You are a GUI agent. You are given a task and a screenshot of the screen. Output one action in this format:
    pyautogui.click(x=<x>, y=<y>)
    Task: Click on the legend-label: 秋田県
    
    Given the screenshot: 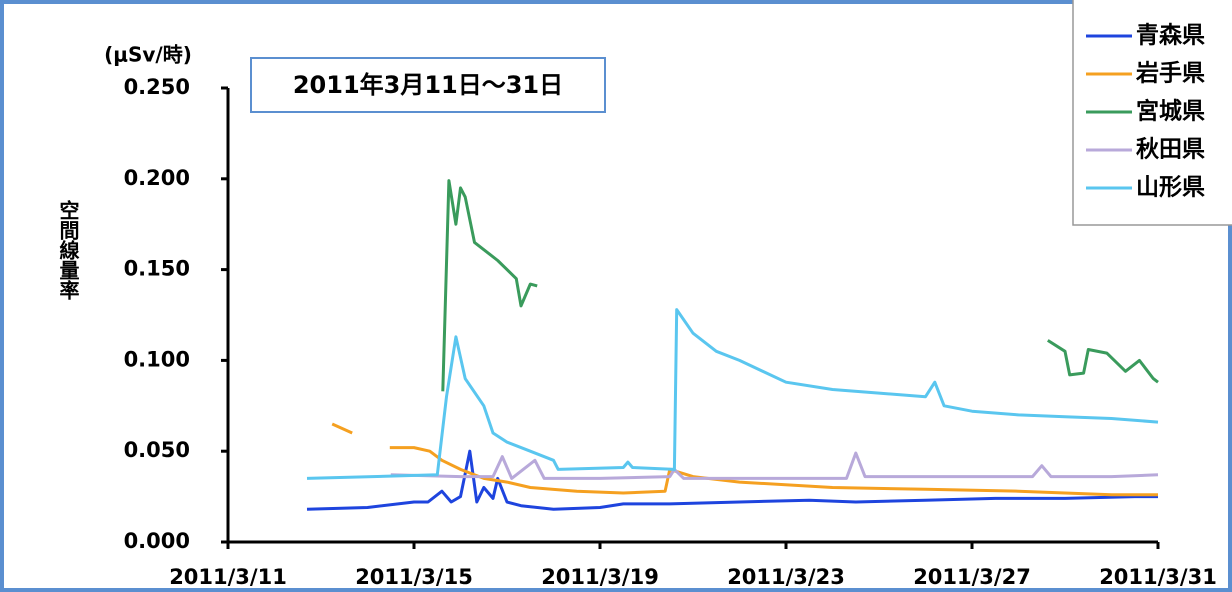 What is the action you would take?
    pyautogui.click(x=1170, y=150)
    